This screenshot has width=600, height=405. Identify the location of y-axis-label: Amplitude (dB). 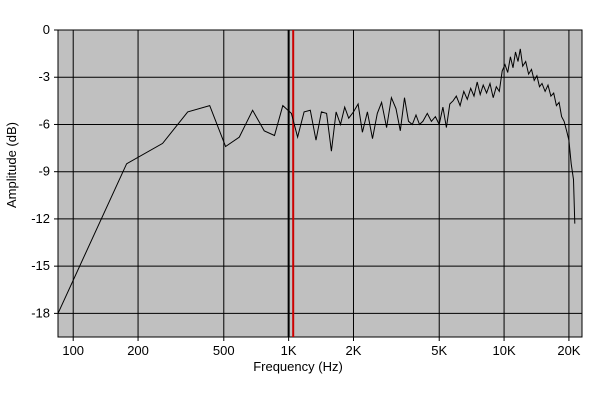
(11, 165).